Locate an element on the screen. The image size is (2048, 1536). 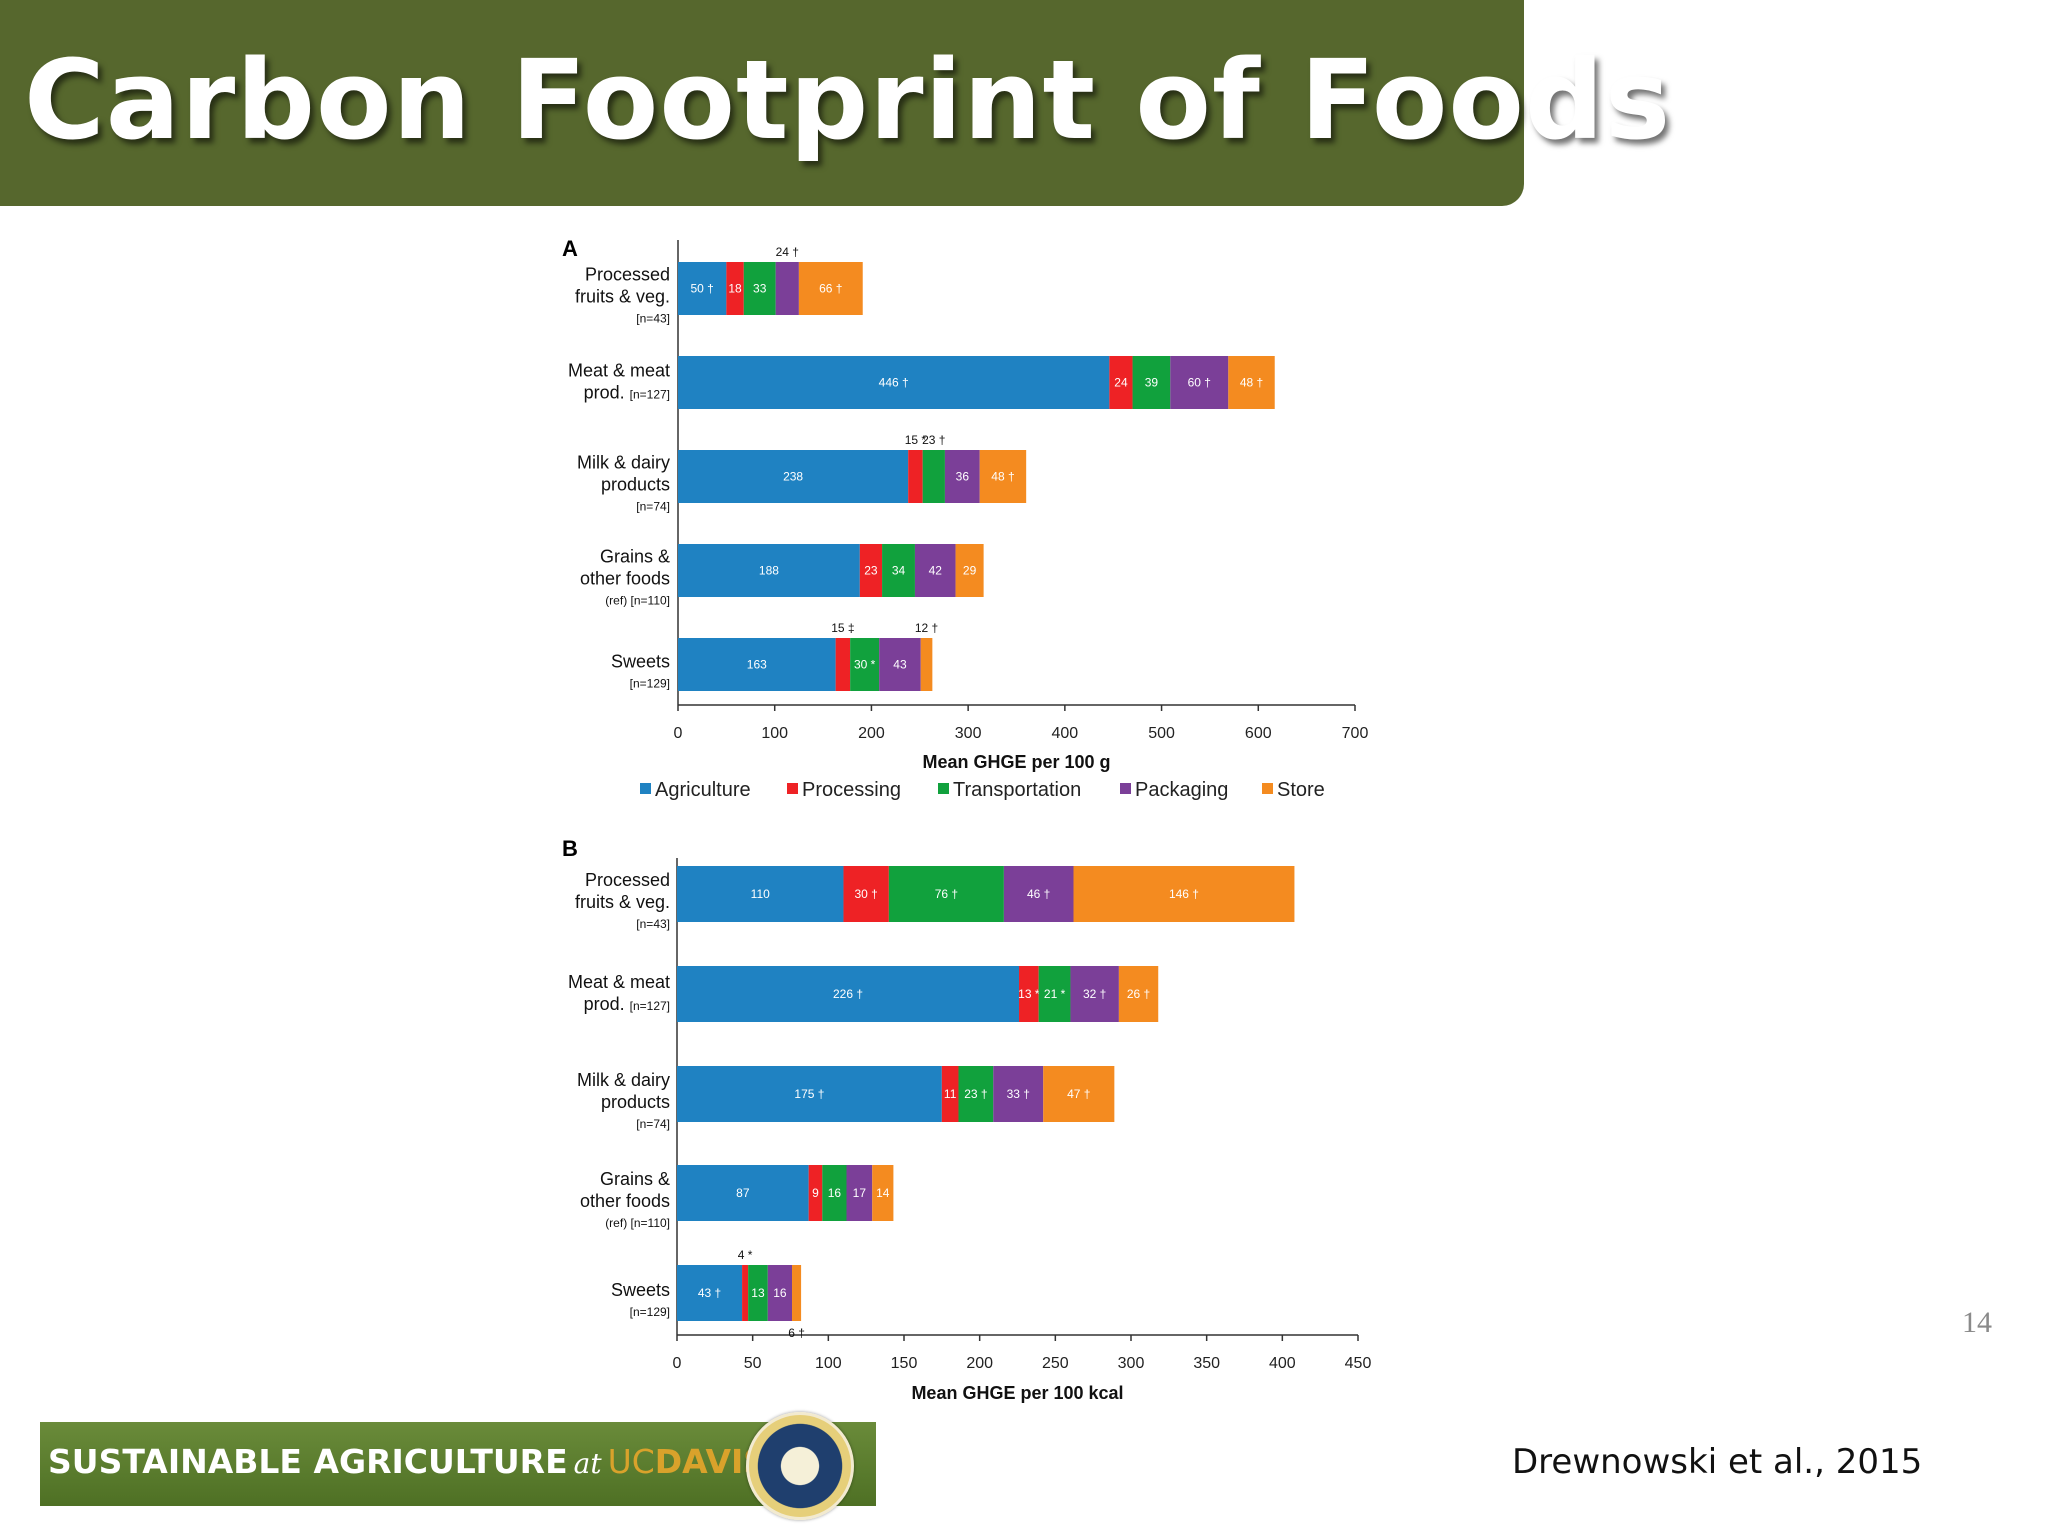
data-label-agriculture: 50 † is located at coordinates (701, 289).